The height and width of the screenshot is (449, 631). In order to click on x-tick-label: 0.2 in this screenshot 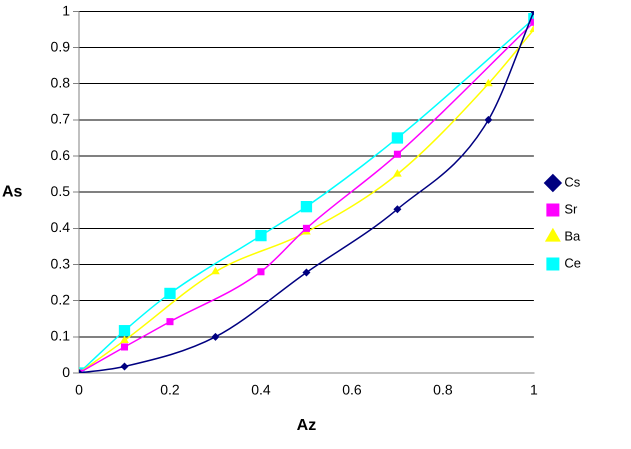, I will do `click(170, 389)`.